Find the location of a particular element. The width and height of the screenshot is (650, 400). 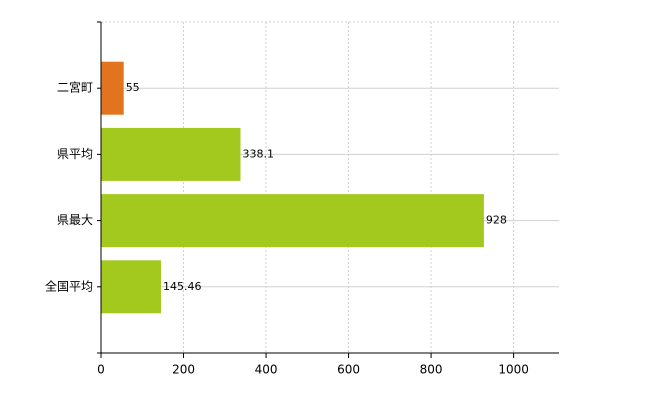

x-tick-label: 0 is located at coordinates (101, 370).